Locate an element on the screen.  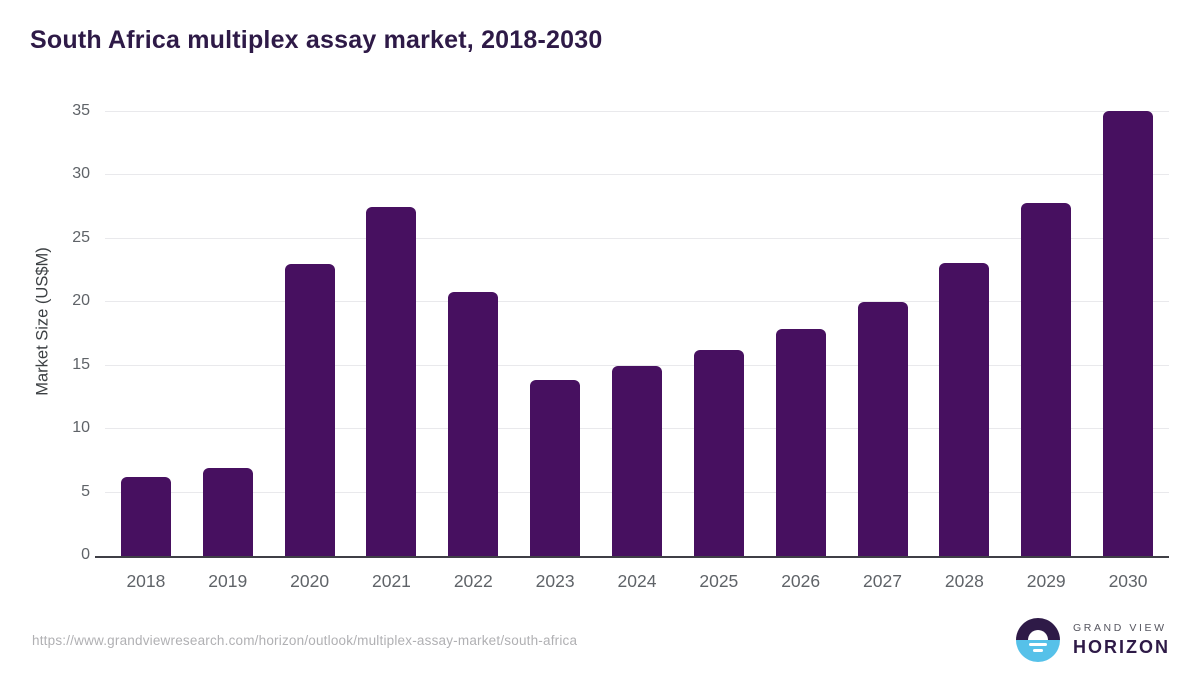
bar-2021 is located at coordinates (391, 381).